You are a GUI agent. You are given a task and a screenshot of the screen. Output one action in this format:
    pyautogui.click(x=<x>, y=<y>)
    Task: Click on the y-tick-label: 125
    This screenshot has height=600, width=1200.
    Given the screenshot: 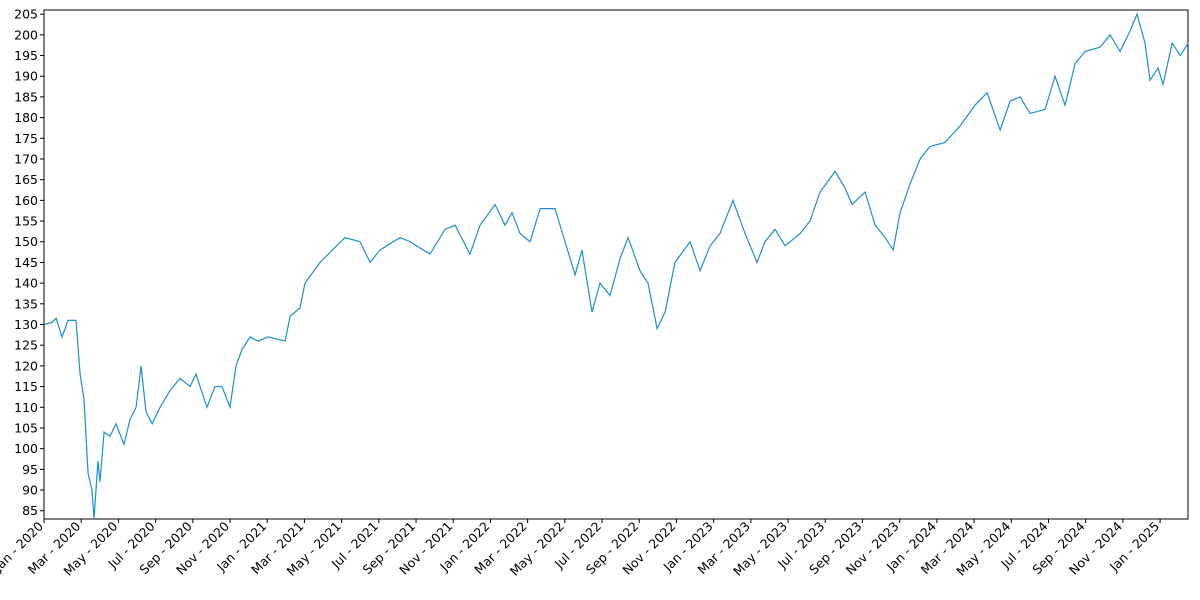 What is the action you would take?
    pyautogui.click(x=26, y=345)
    